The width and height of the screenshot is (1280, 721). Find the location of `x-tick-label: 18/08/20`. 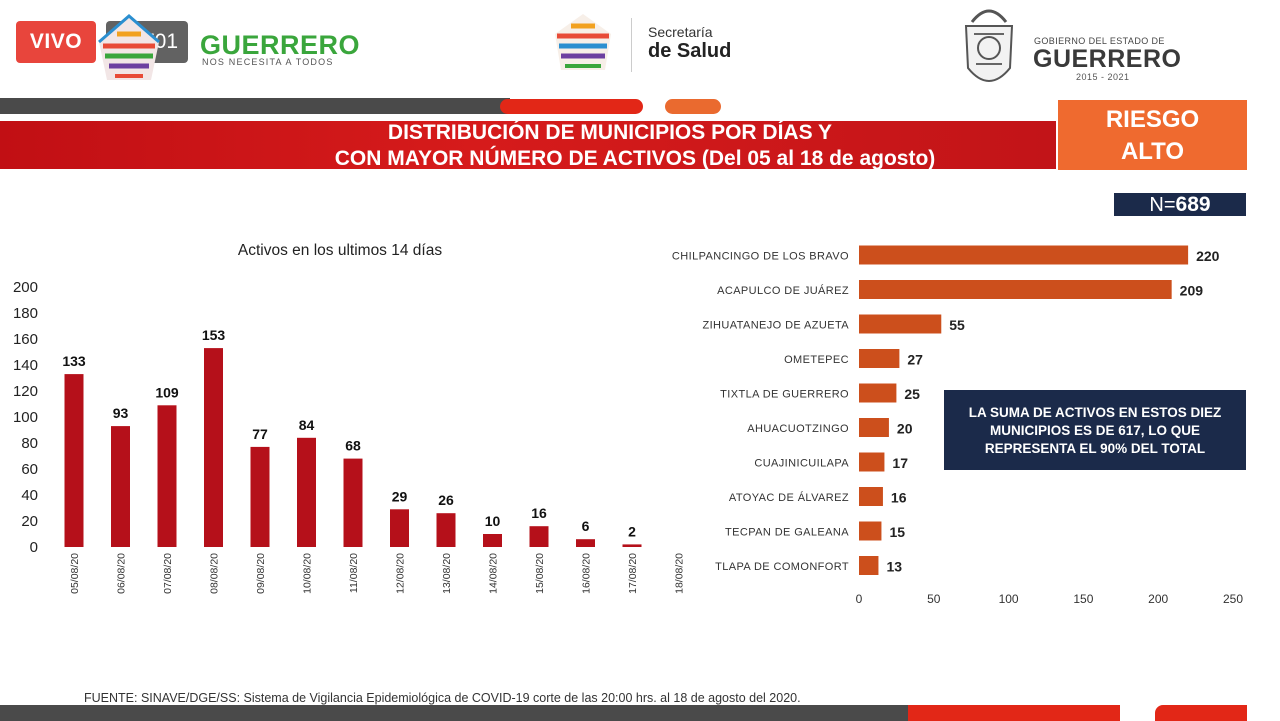

x-tick-label: 18/08/20 is located at coordinates (680, 573).